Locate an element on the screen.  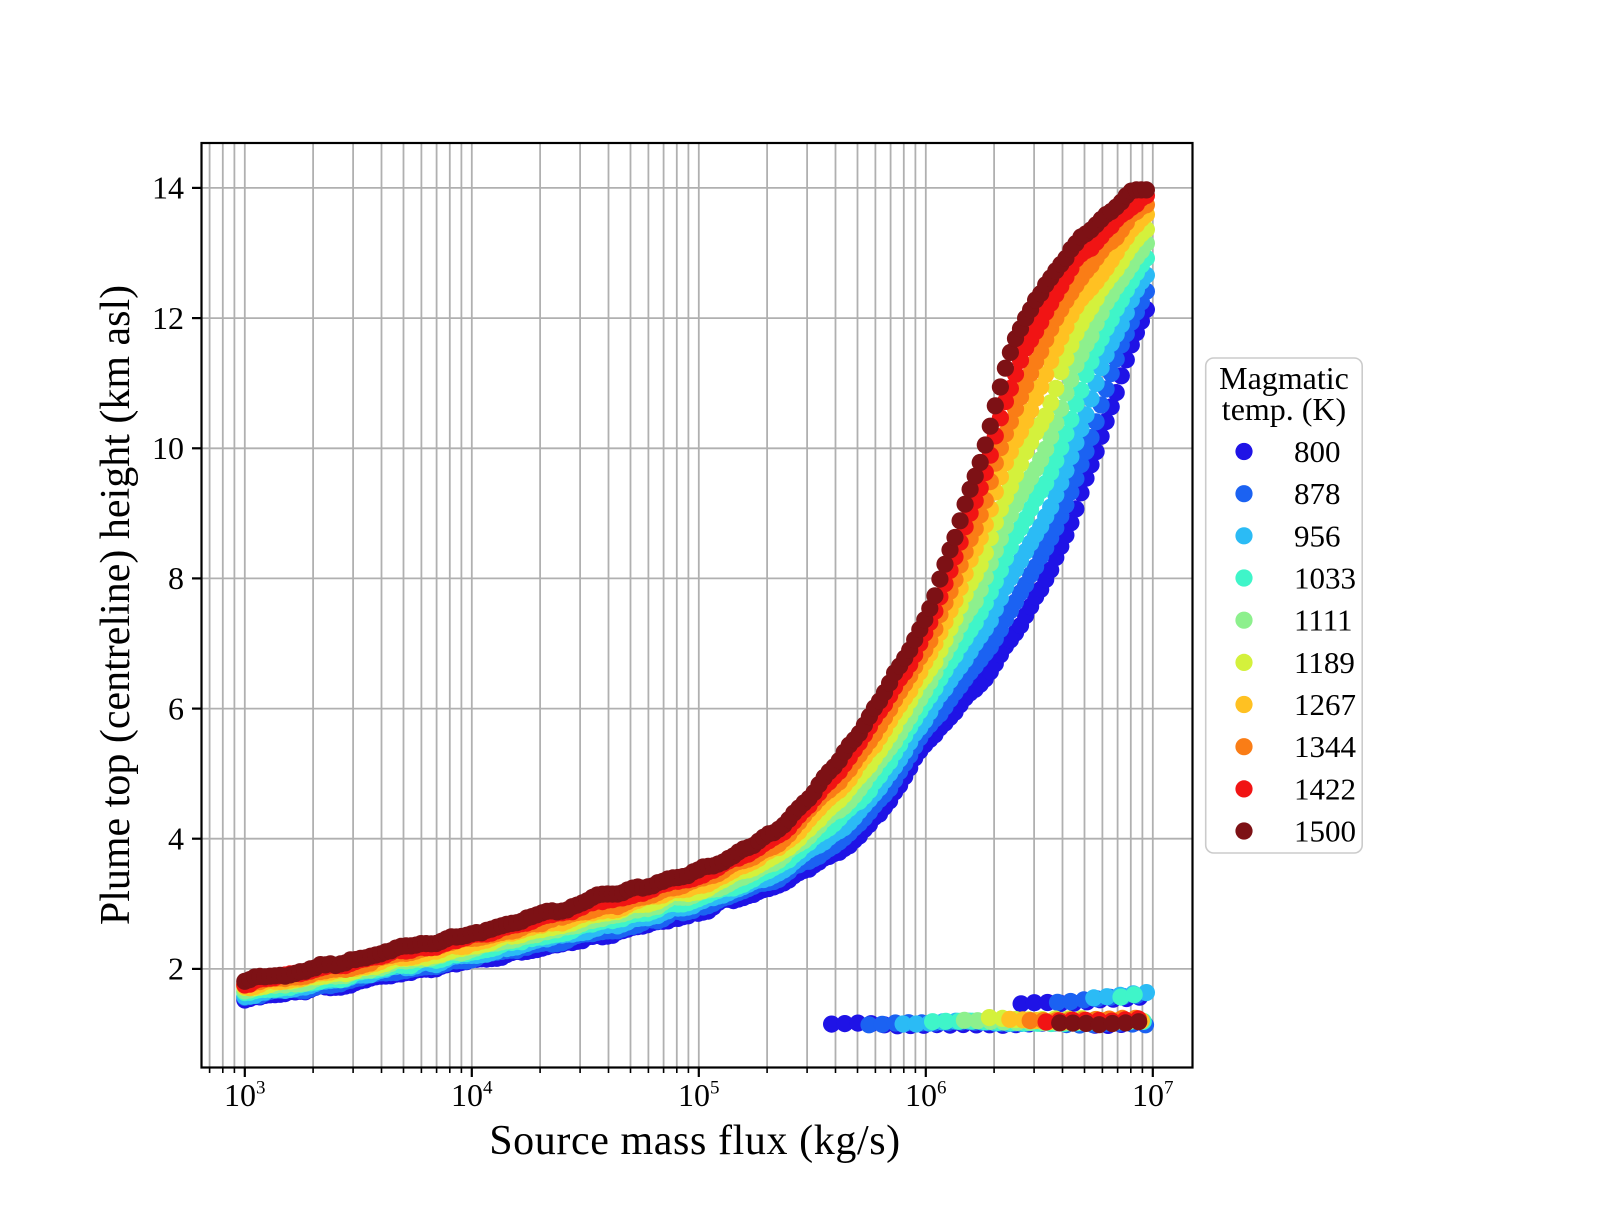
svg-text: 1033 is located at coordinates (1325, 578).